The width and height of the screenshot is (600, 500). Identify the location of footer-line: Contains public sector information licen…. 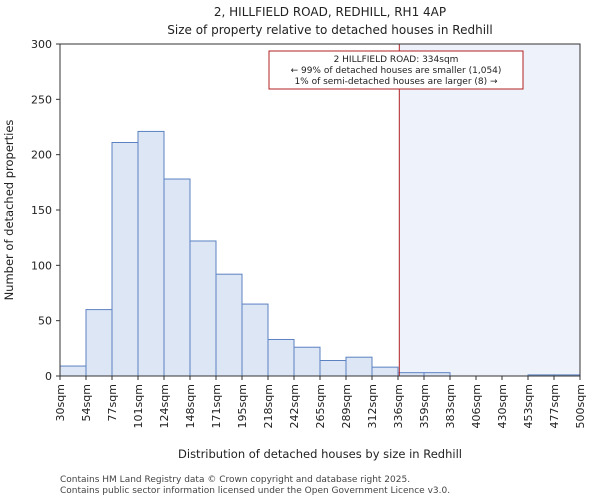
(255, 491).